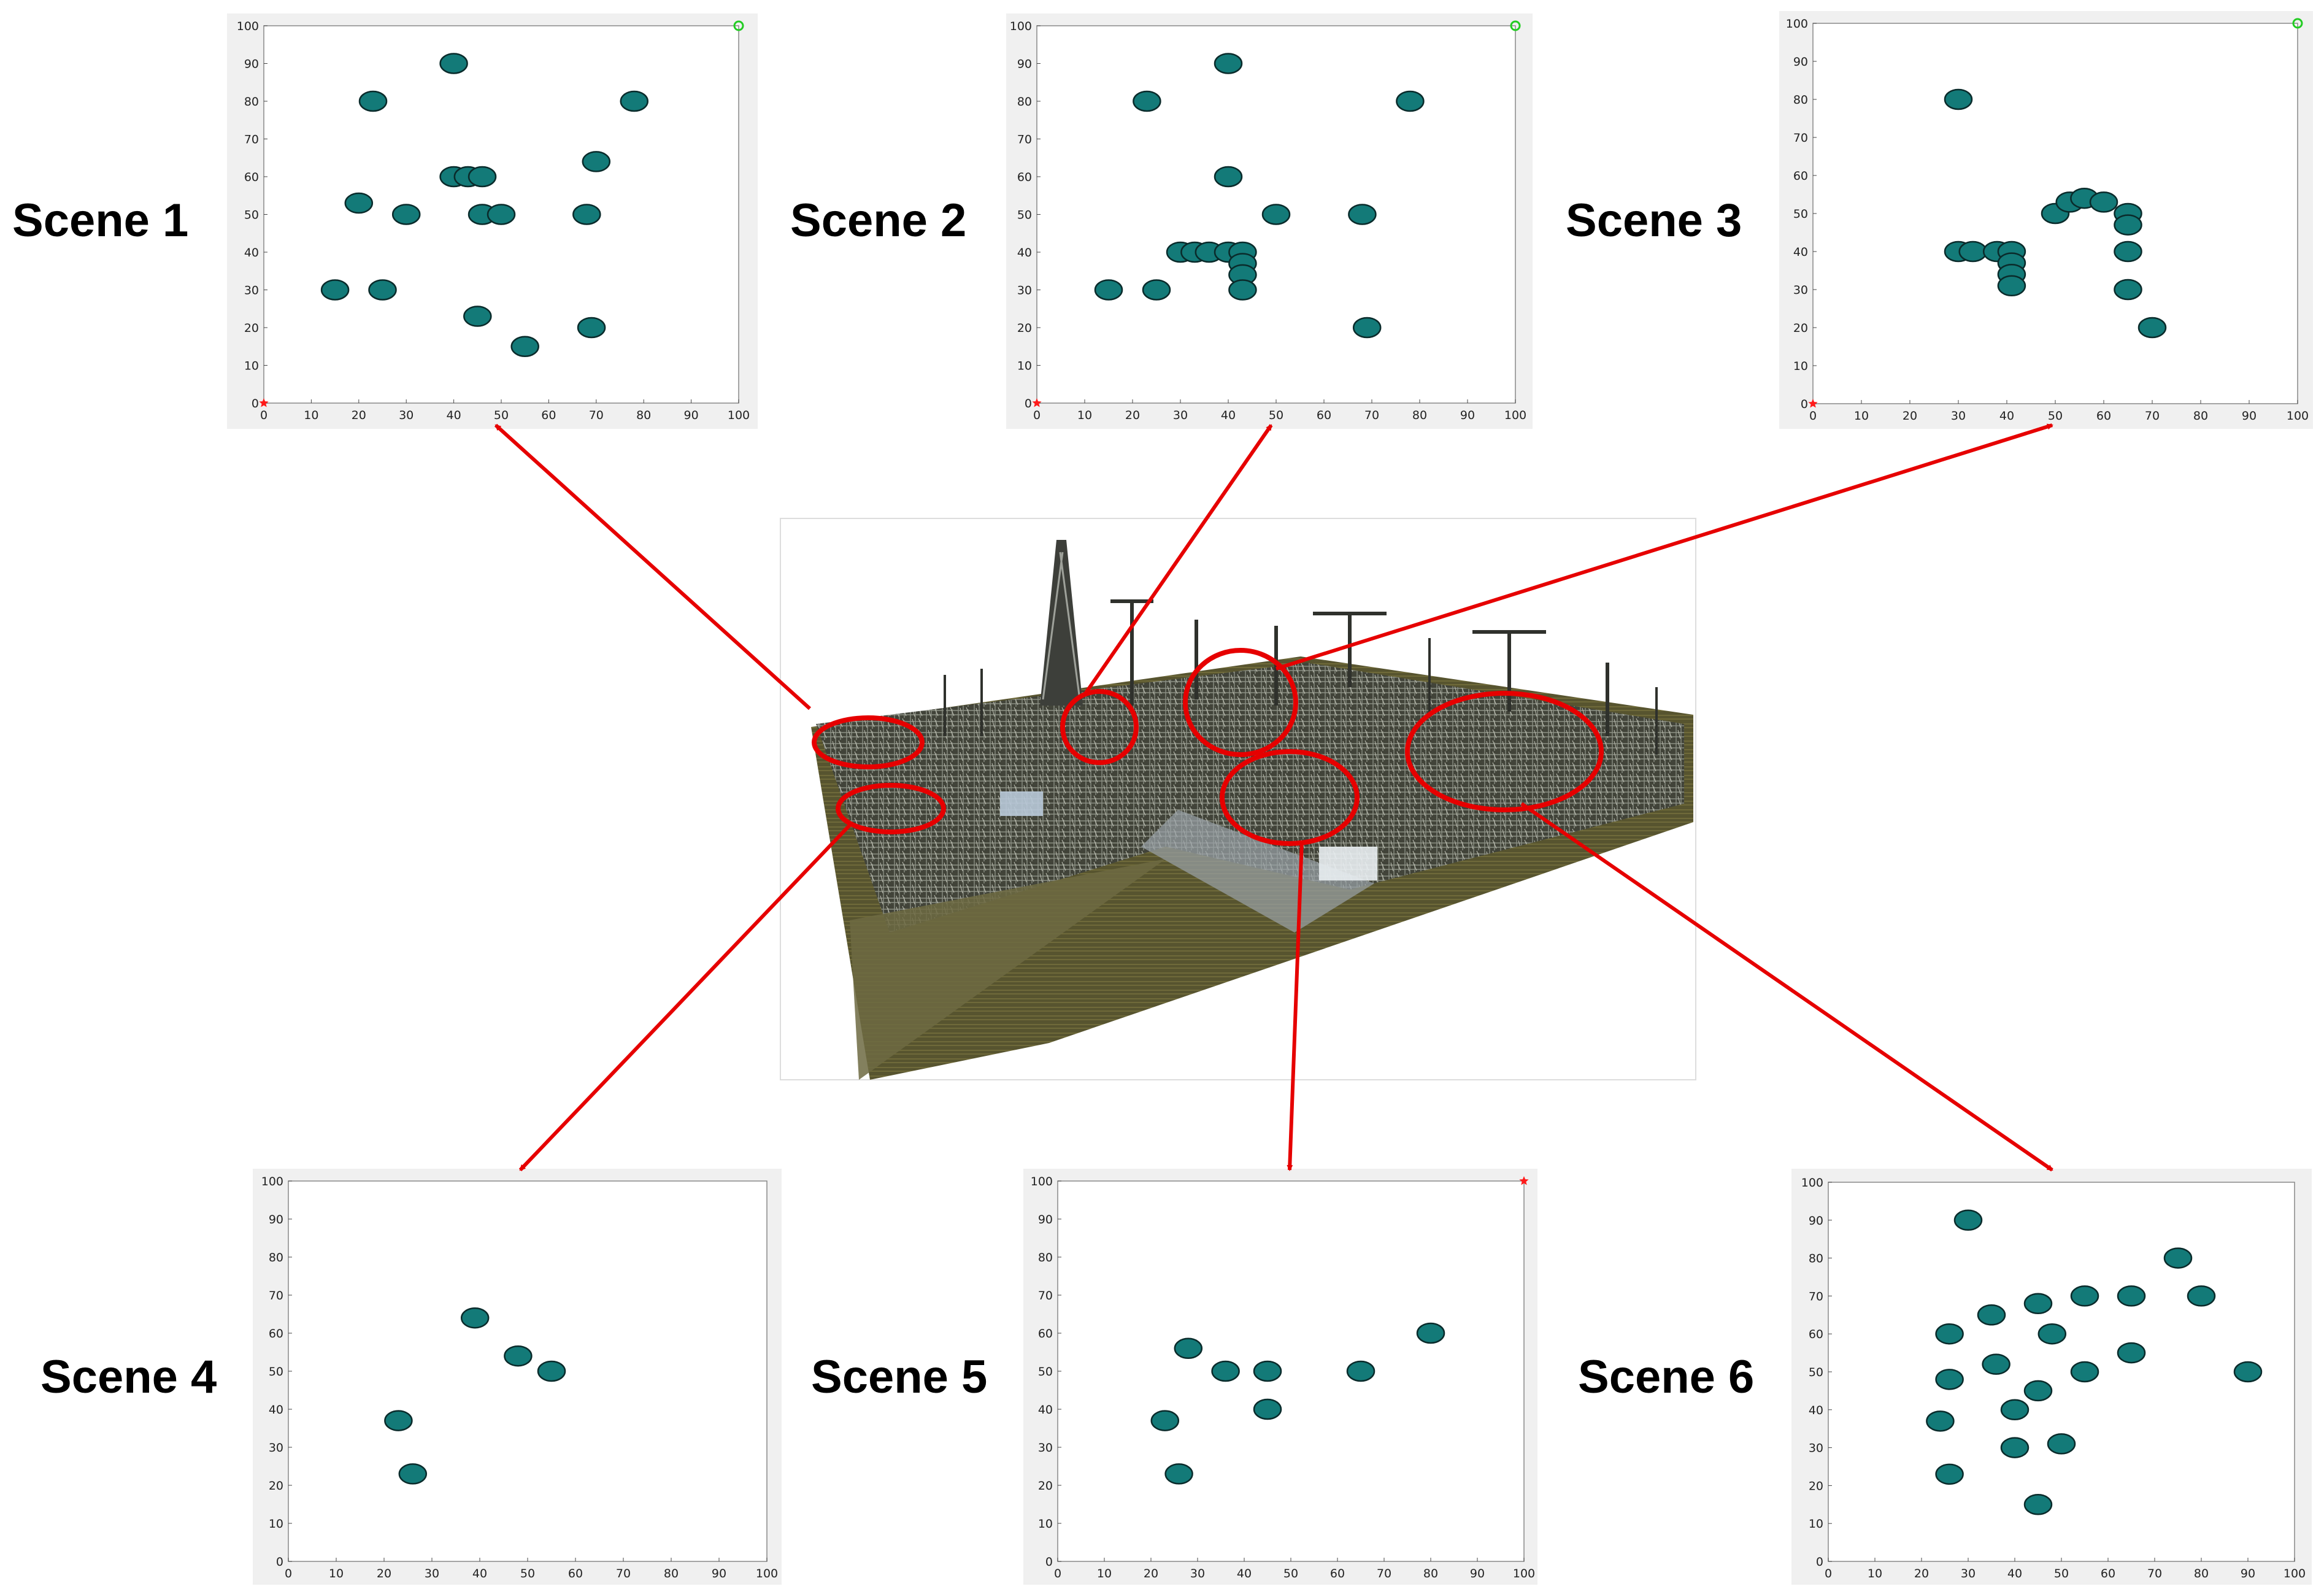 This screenshot has width=2324, height=1589. What do you see at coordinates (1515, 25) in the screenshot?
I see `green-circle-icon` at bounding box center [1515, 25].